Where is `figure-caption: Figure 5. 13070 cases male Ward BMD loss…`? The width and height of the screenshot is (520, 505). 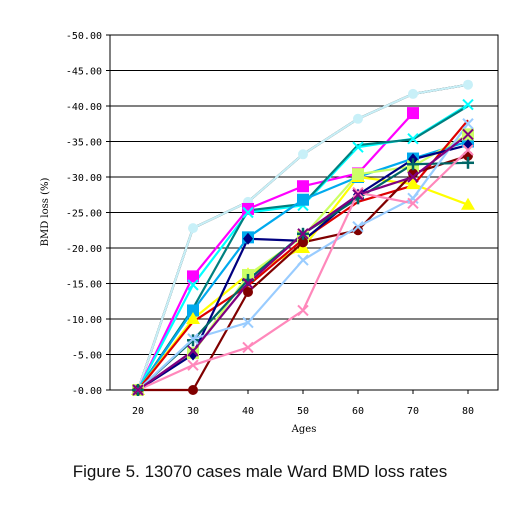
figure-caption: Figure 5. 13070 cases male Ward BMD loss… is located at coordinates (260, 471).